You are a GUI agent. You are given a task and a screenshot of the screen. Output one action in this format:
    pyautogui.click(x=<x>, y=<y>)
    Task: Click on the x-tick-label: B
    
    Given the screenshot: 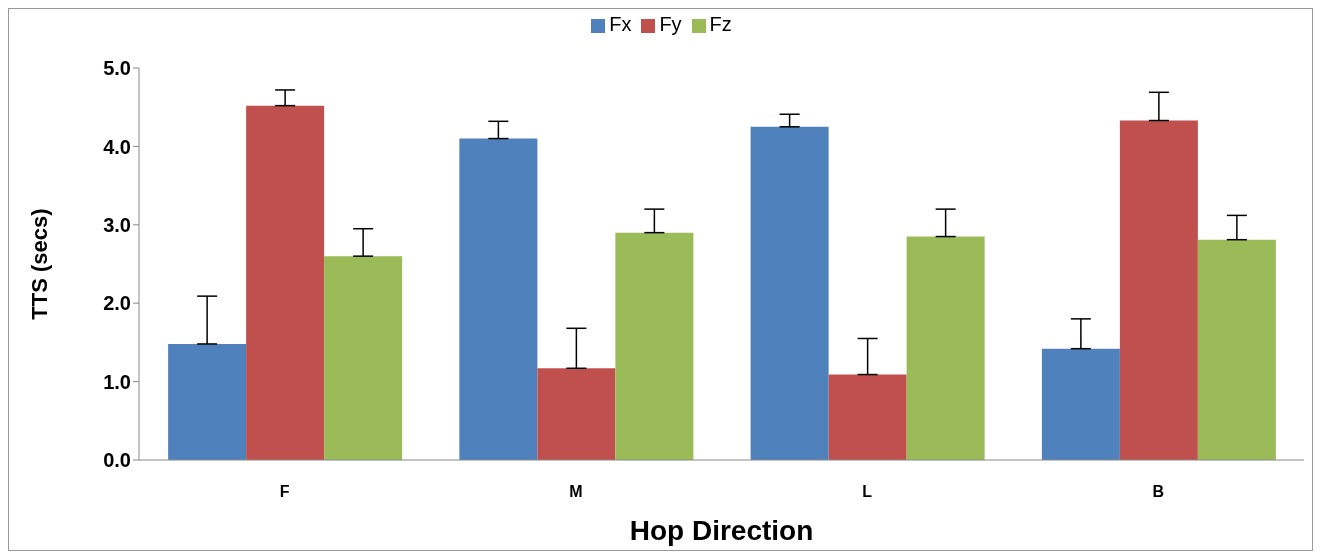 What is the action you would take?
    pyautogui.click(x=1158, y=492)
    